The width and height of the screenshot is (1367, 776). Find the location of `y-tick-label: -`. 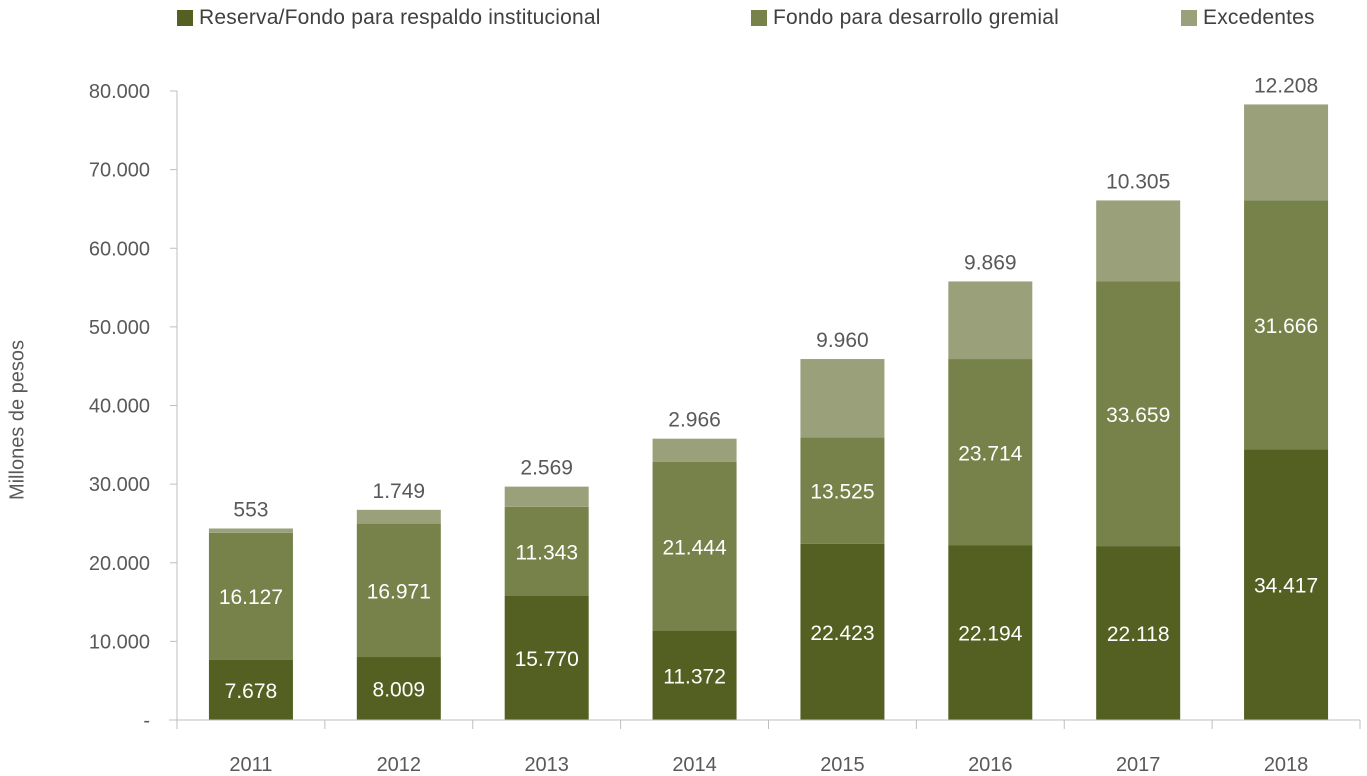

y-tick-label: - is located at coordinates (146, 721).